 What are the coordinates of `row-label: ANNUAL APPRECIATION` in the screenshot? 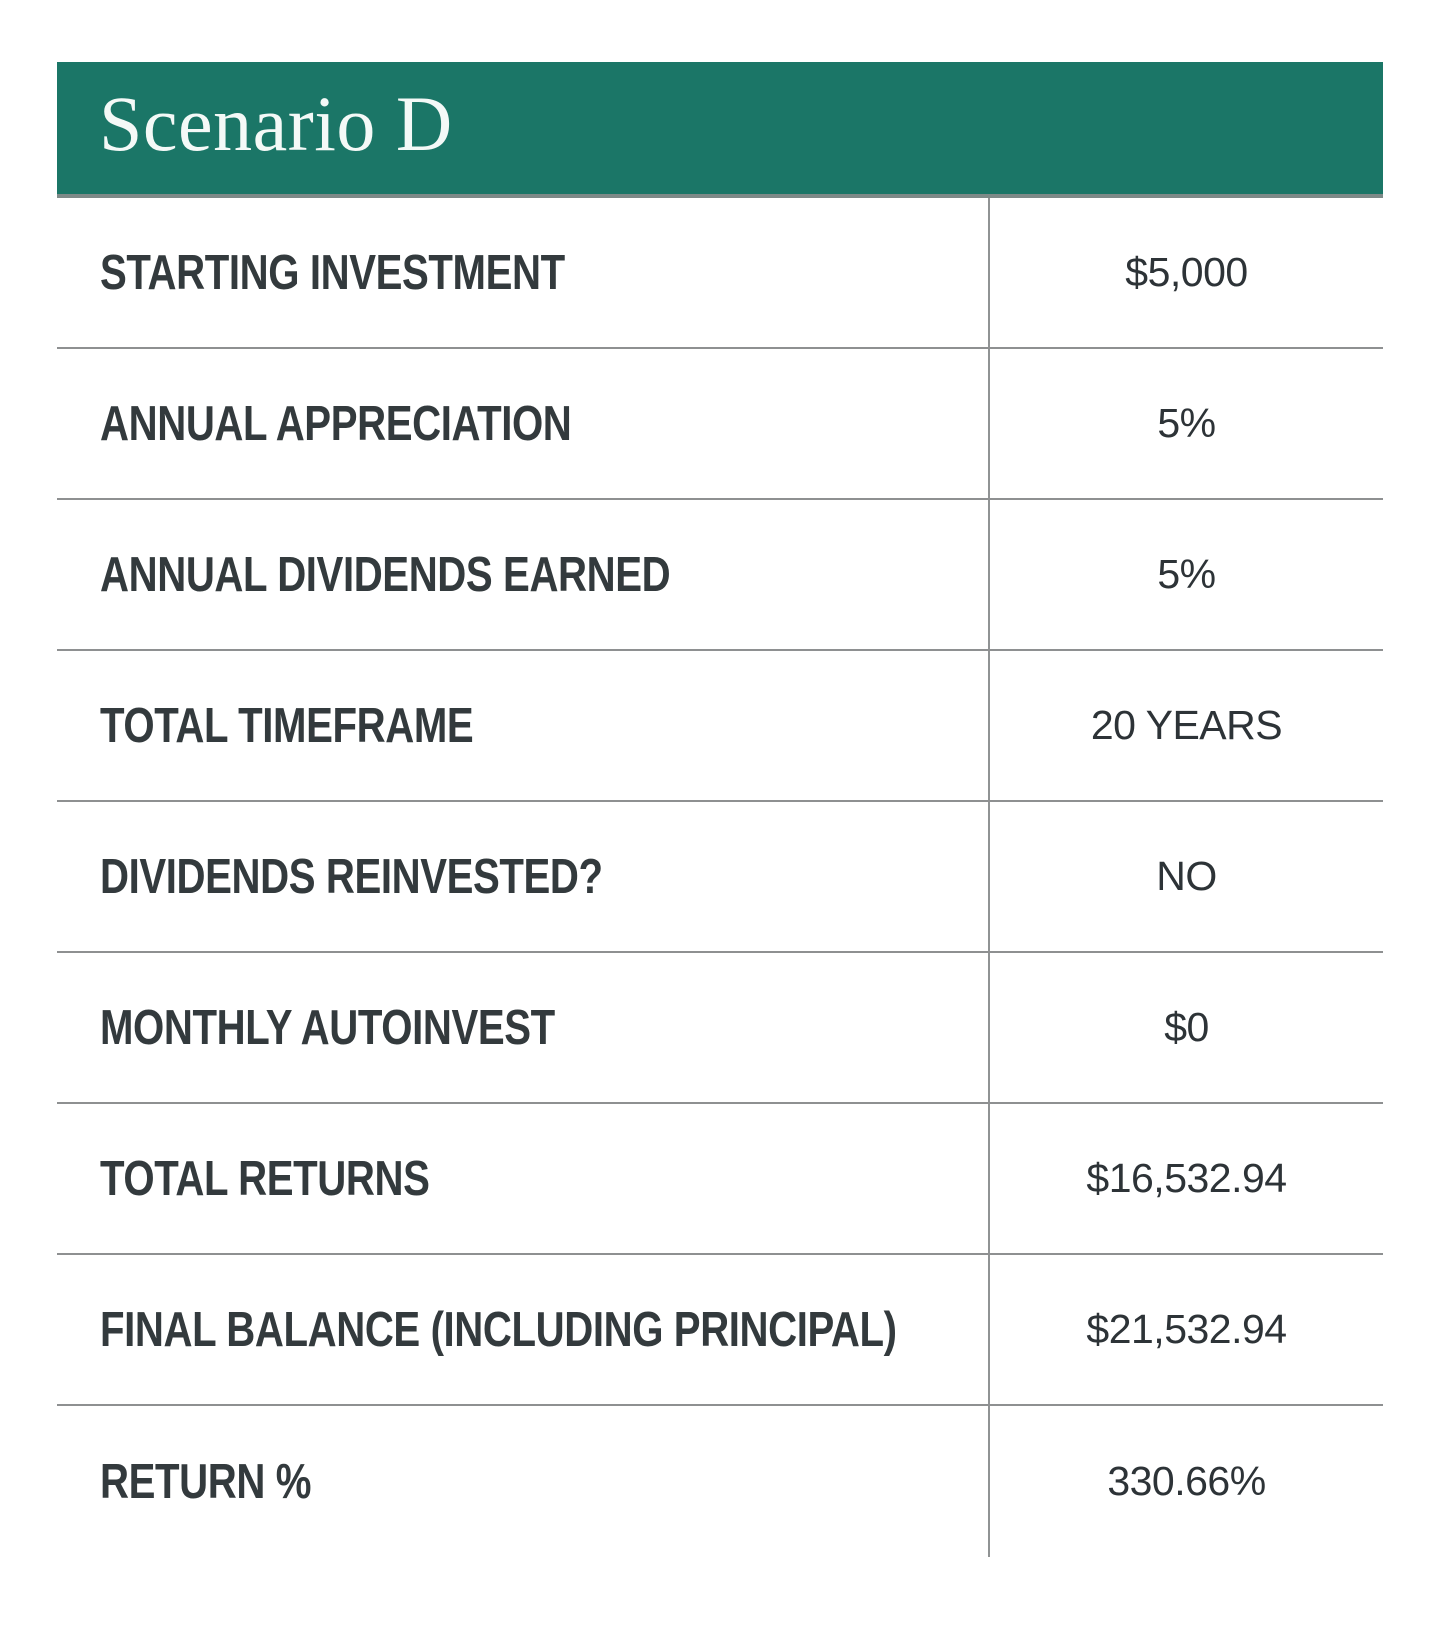 It's located at (336, 423).